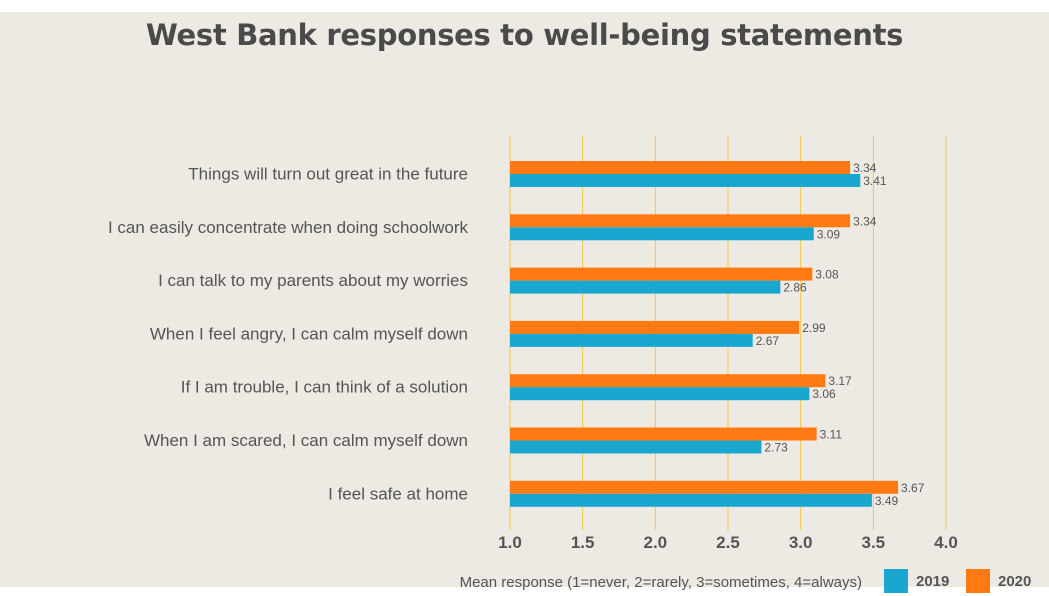  What do you see at coordinates (829, 234) in the screenshot?
I see `bar-value-label-2019: 3.09` at bounding box center [829, 234].